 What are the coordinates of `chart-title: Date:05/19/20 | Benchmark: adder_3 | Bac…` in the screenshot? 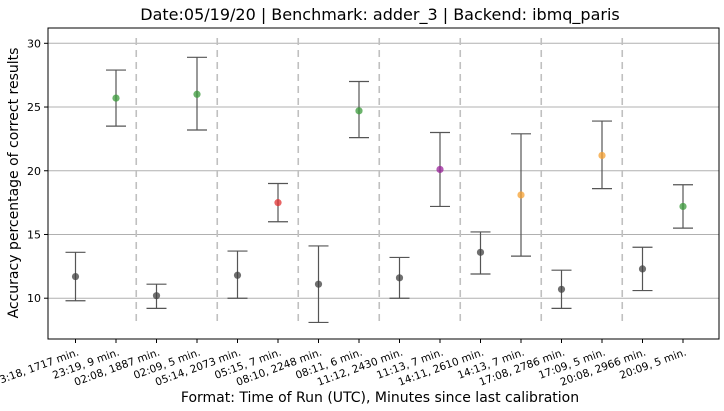 It's located at (380, 15).